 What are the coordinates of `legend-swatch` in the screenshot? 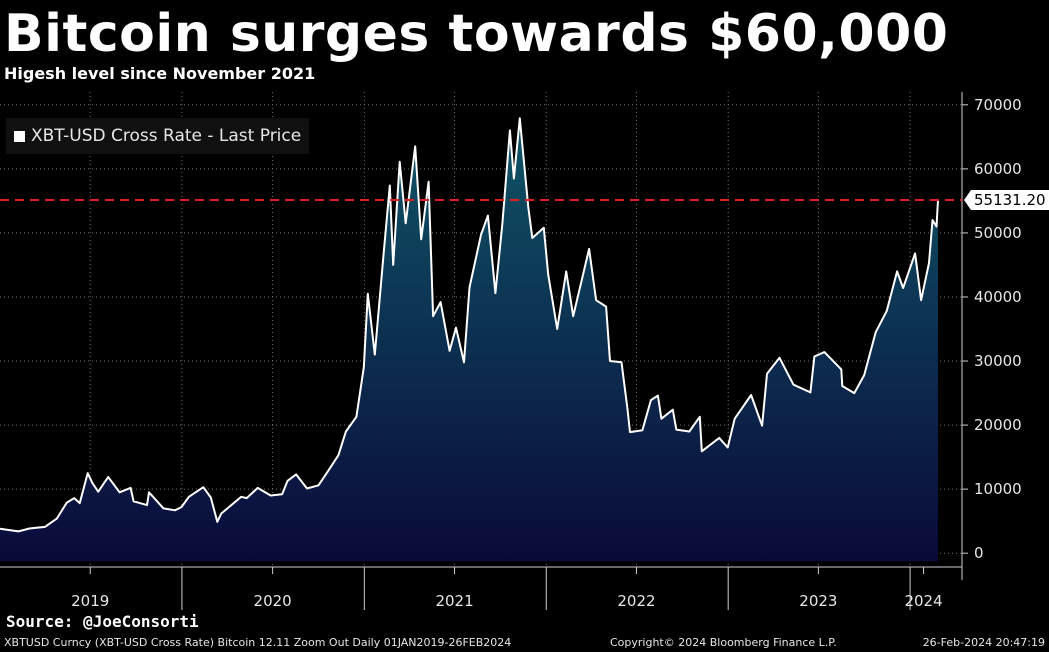 It's located at (19, 136).